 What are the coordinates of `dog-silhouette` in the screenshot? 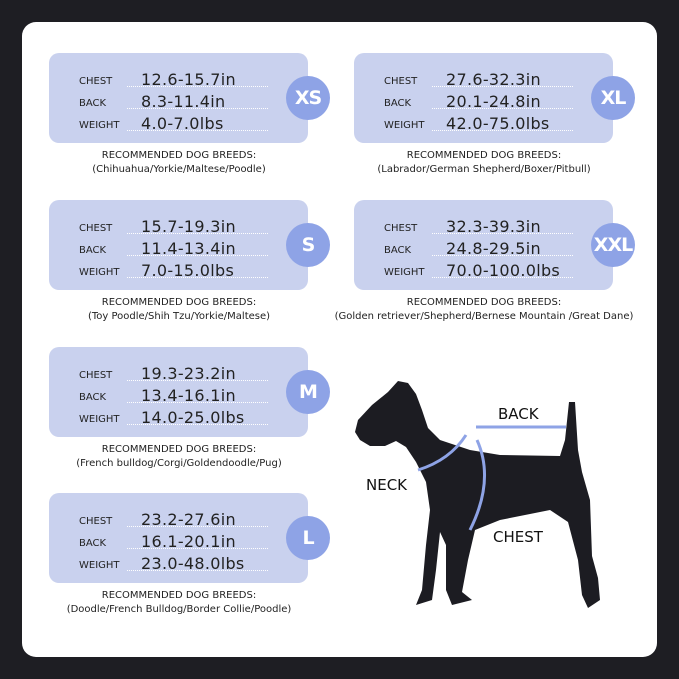 It's located at (477, 494).